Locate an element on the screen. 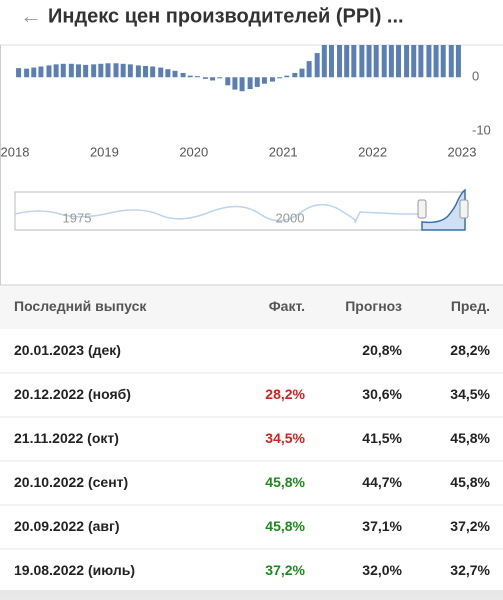 Image resolution: width=503 pixels, height=600 pixels. x-tick-label: 2023 is located at coordinates (462, 151).